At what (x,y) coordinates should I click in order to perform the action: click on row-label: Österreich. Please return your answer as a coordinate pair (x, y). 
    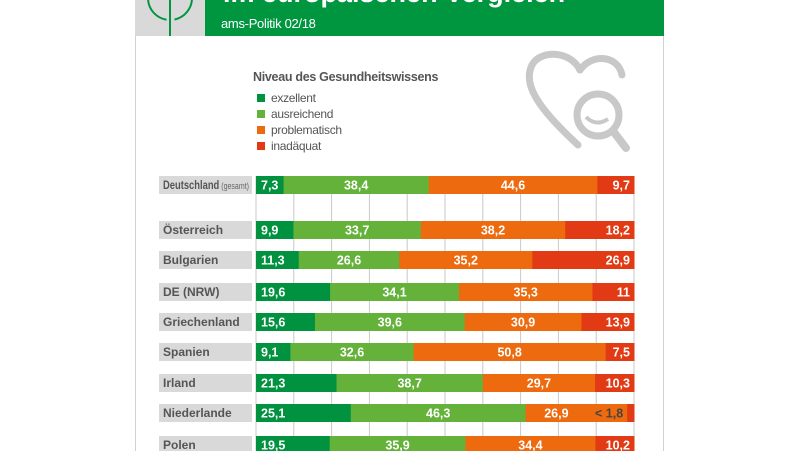
    Looking at the image, I should click on (193, 229).